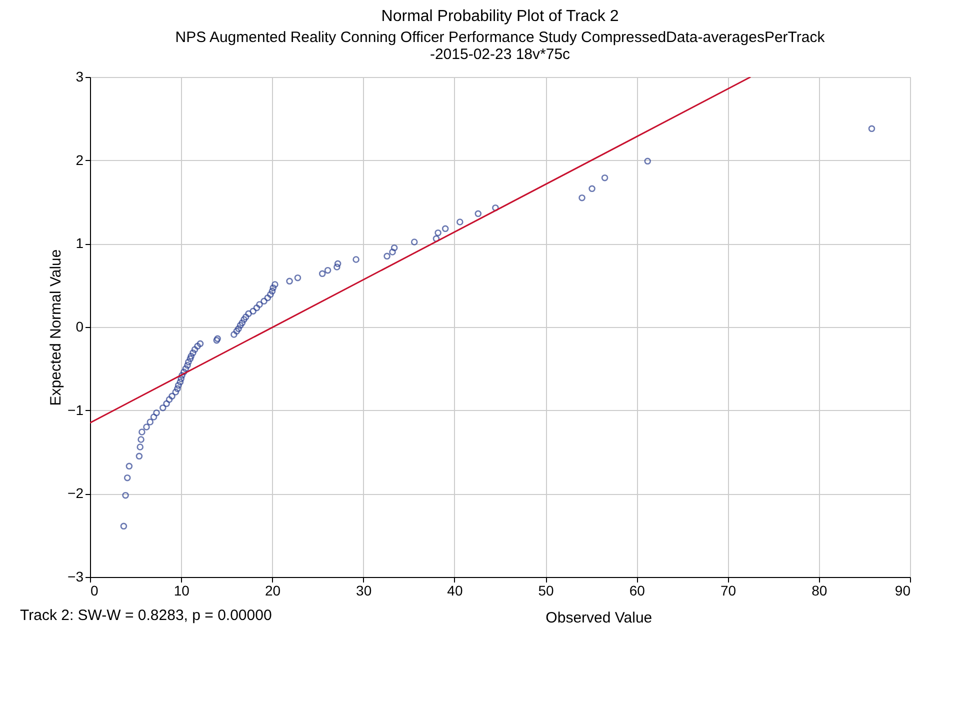  I want to click on y-tick-label: −2, so click(76, 493).